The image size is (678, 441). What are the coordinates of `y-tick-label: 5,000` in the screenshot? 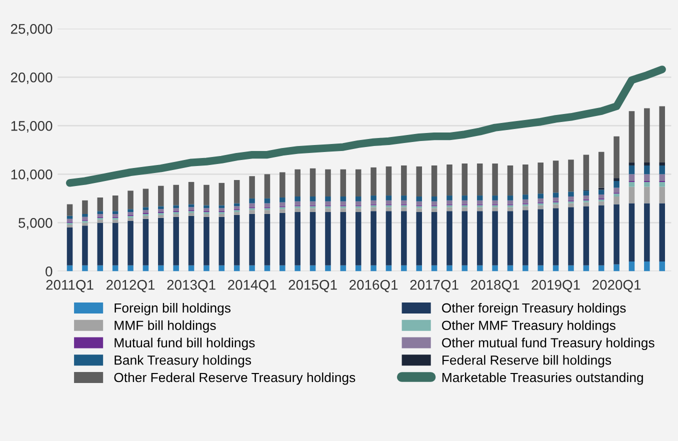 It's located at (35, 224).